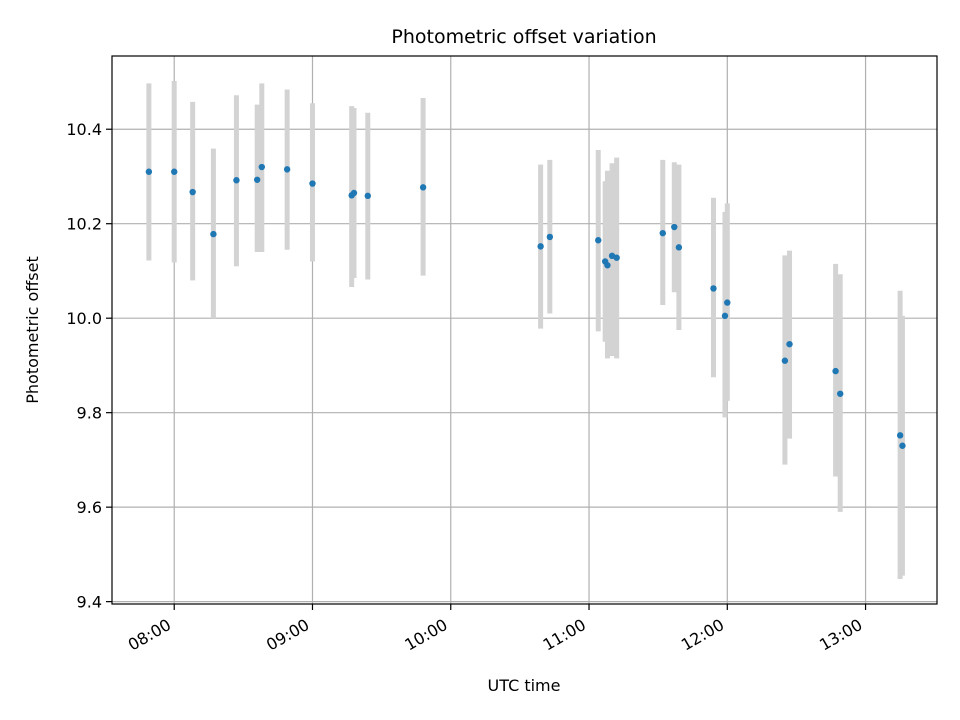  I want to click on y-axis: 9.4 9.6 9.8 10.0 10.2 10.4, so click(89, 366).